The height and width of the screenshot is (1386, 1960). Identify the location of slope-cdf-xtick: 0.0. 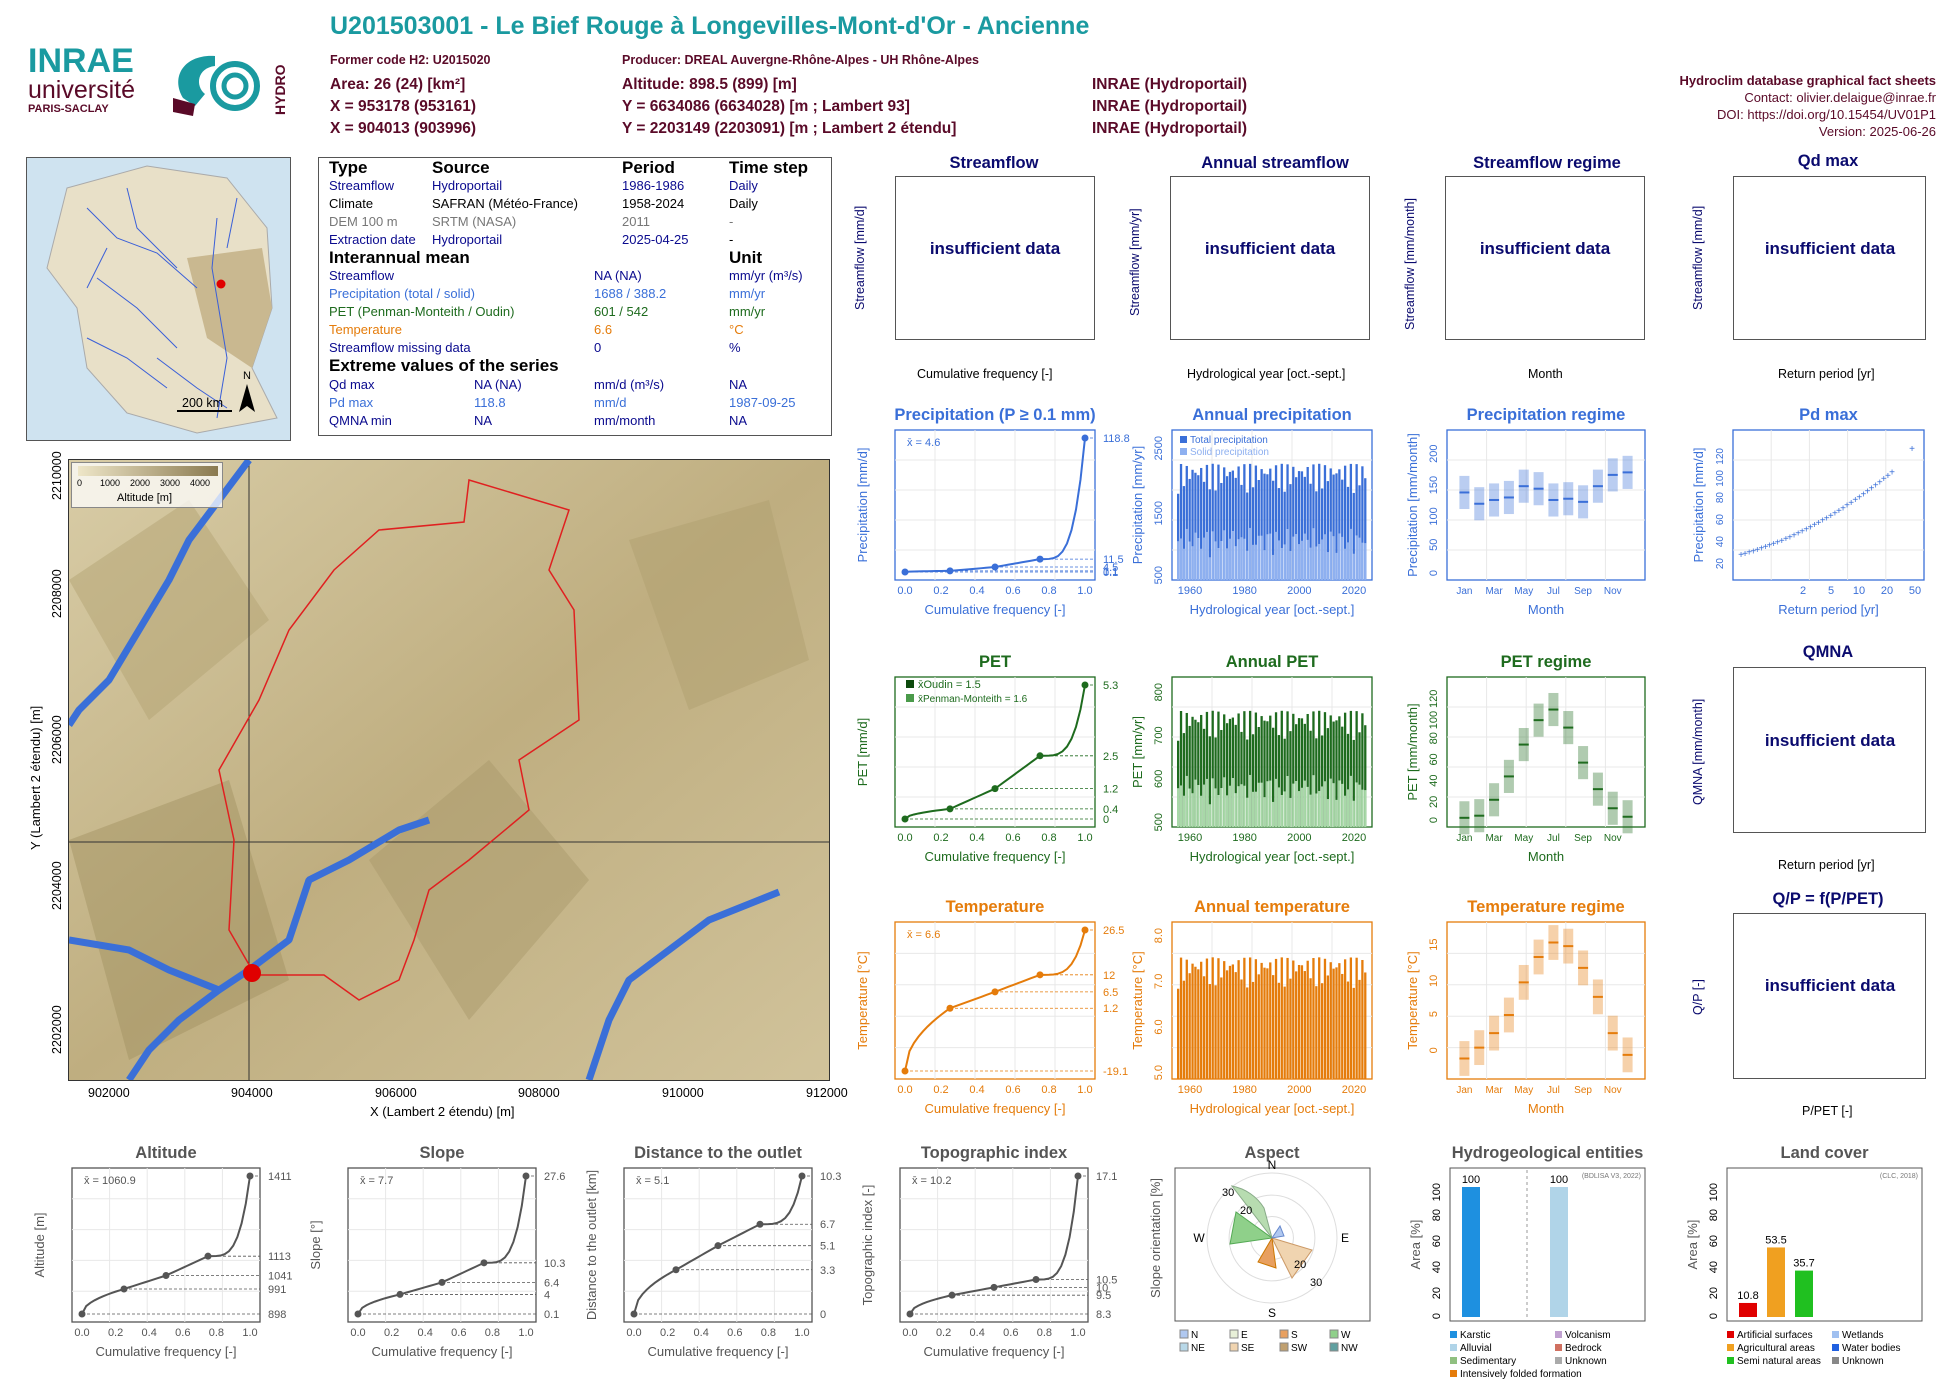
(357, 1333).